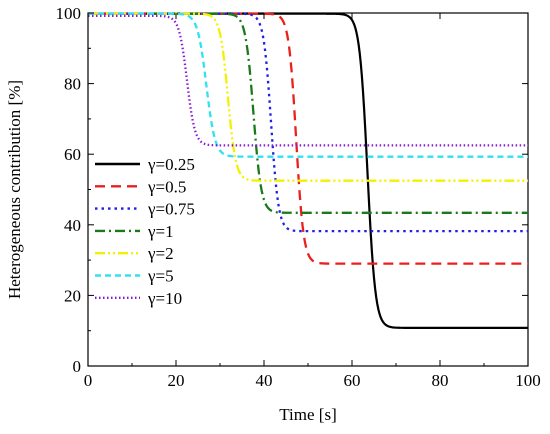 The height and width of the screenshot is (434, 550). Describe the element at coordinates (171, 164) in the screenshot. I see `legend-label: γ=0.25` at that location.